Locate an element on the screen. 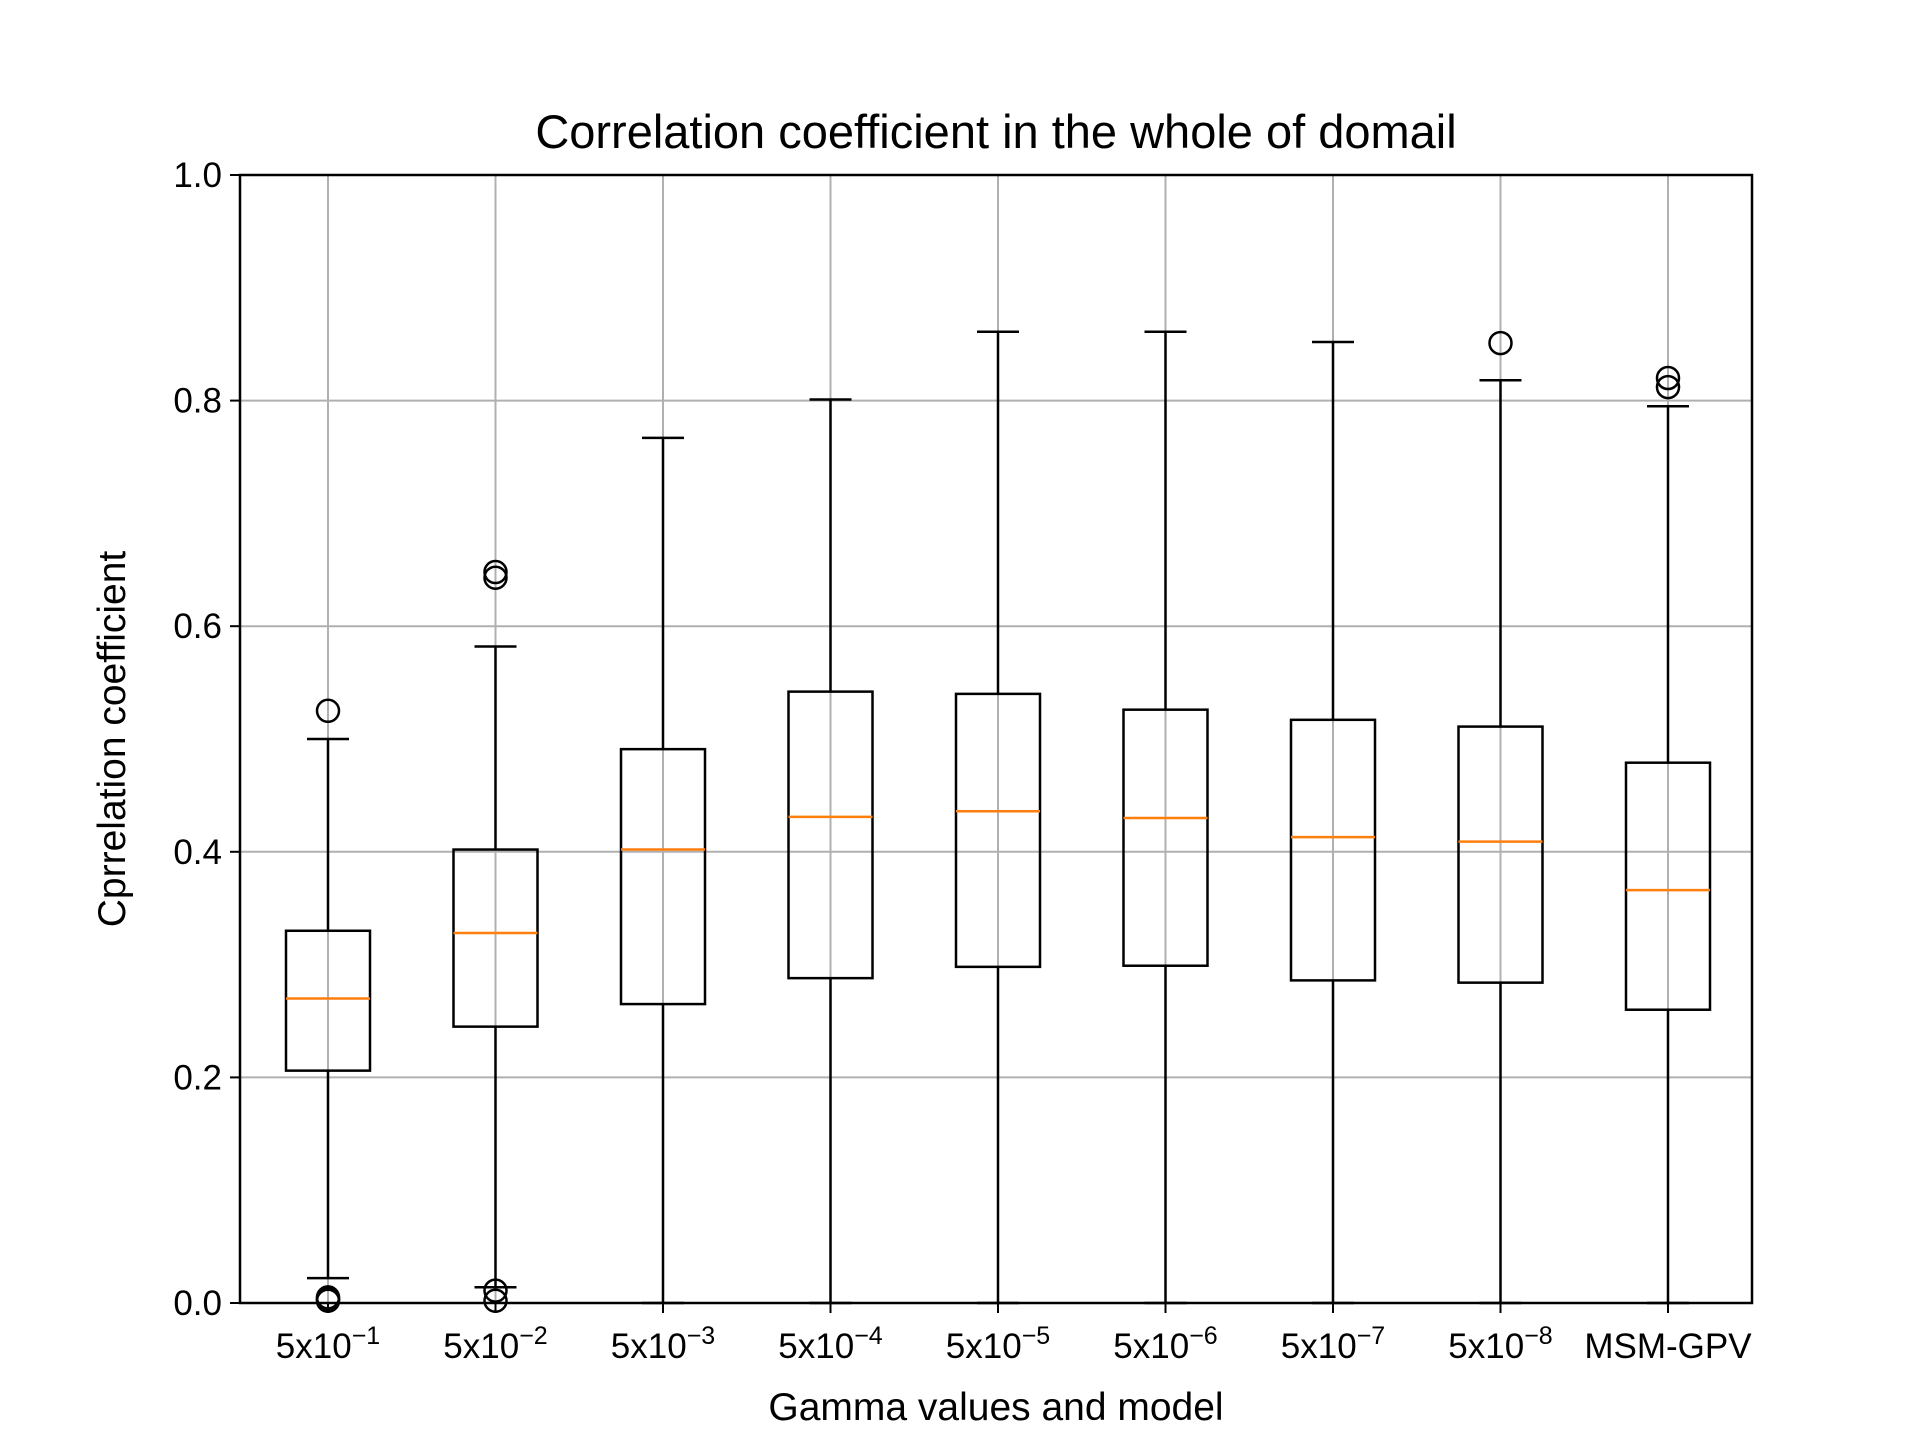  y-tick-label: 0.2 is located at coordinates (197, 1077).